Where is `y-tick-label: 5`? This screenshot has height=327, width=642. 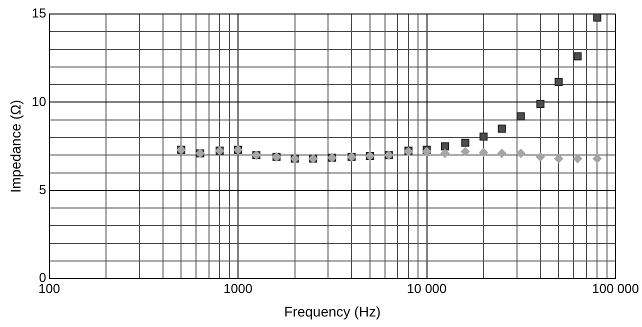 y-tick-label: 5 is located at coordinates (42, 189).